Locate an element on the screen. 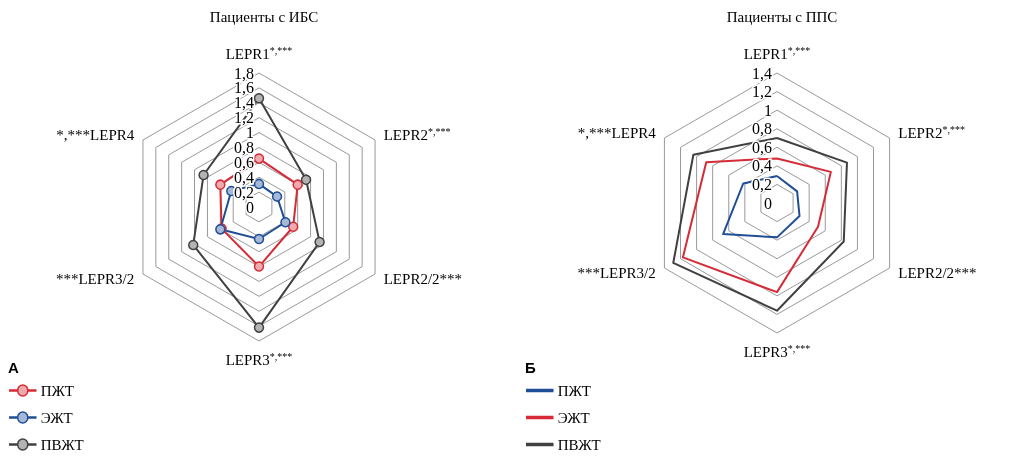  y-tick-label: 0,6 is located at coordinates (762, 147).